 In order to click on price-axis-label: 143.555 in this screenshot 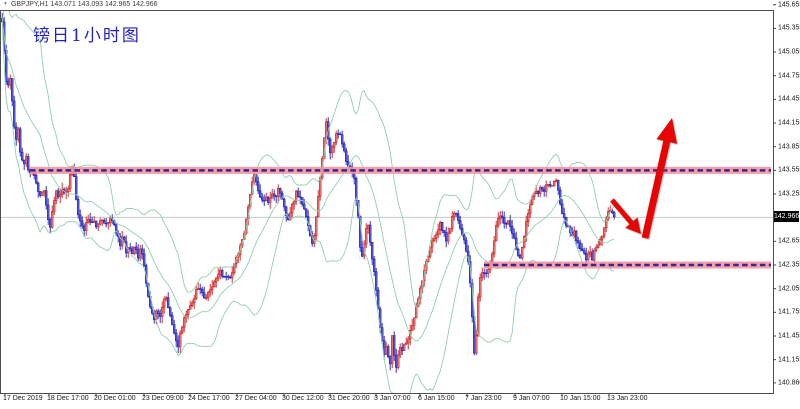, I will do `click(789, 170)`.